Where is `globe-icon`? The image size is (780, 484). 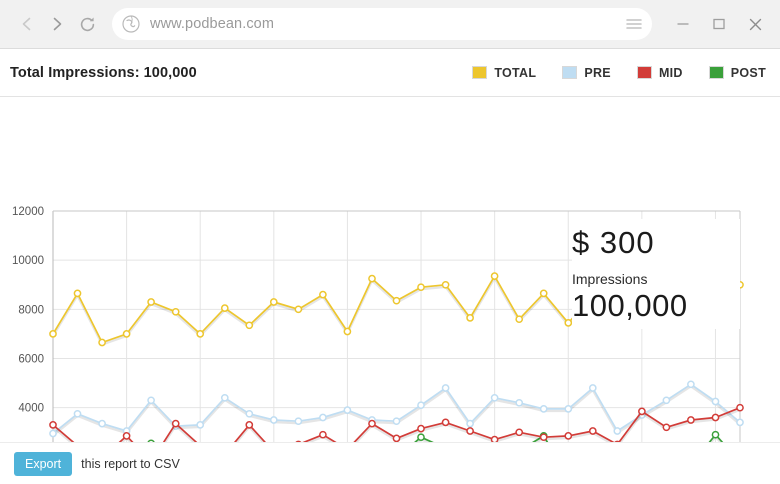 globe-icon is located at coordinates (131, 24).